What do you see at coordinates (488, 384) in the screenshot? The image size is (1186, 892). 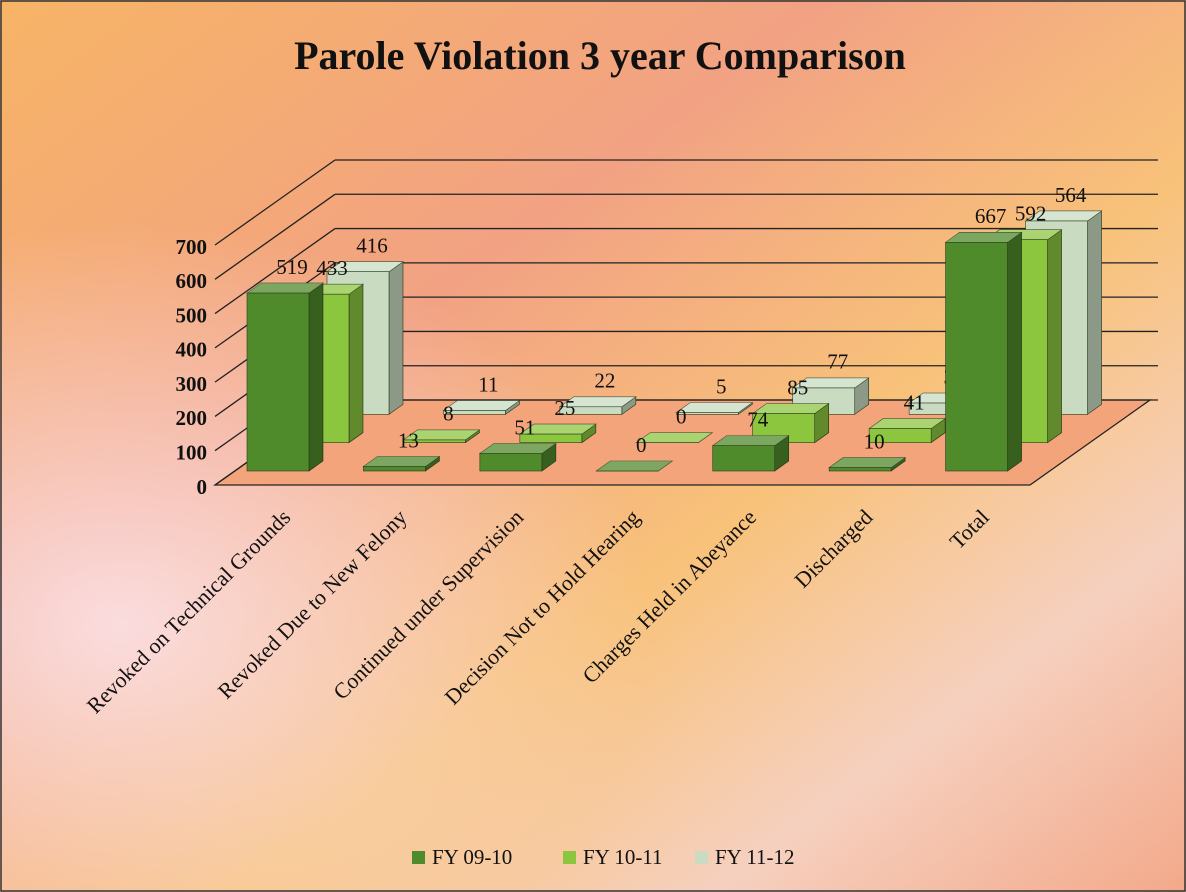 I see `data-label: 11` at bounding box center [488, 384].